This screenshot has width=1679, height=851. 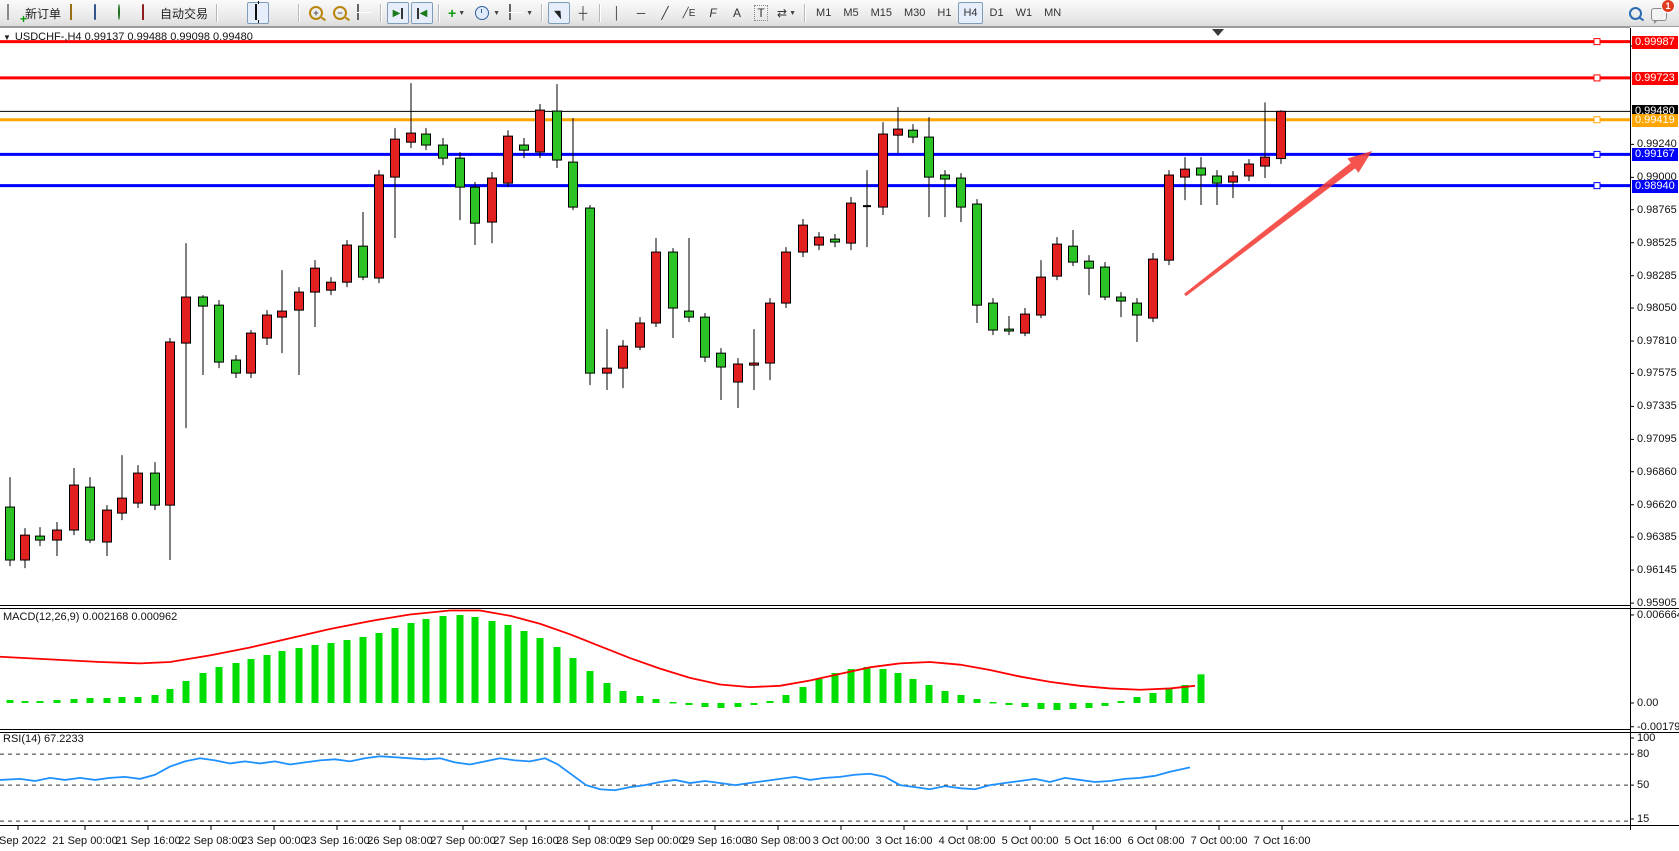 I want to click on text-button: A, so click(x=737, y=13).